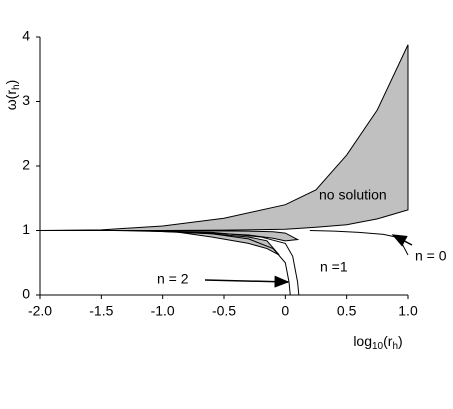 This screenshot has height=409, width=453. I want to click on x-label-part: ), so click(400, 341).